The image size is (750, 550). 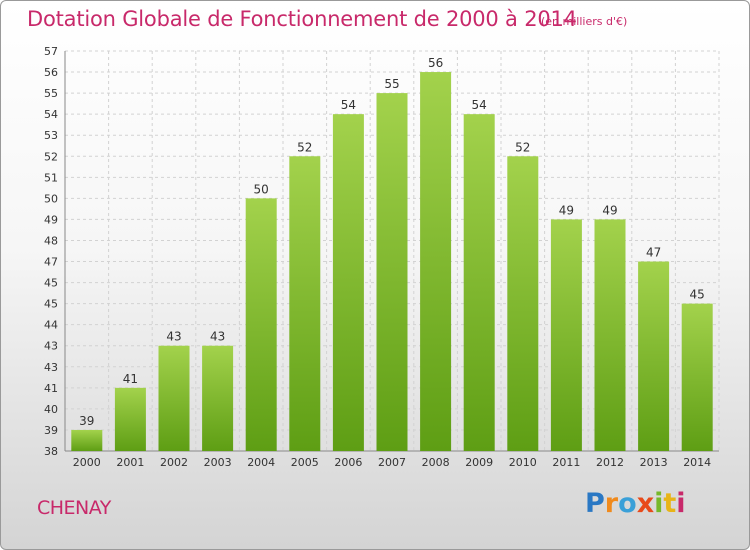 I want to click on x-tick-label: 2006, so click(x=348, y=462).